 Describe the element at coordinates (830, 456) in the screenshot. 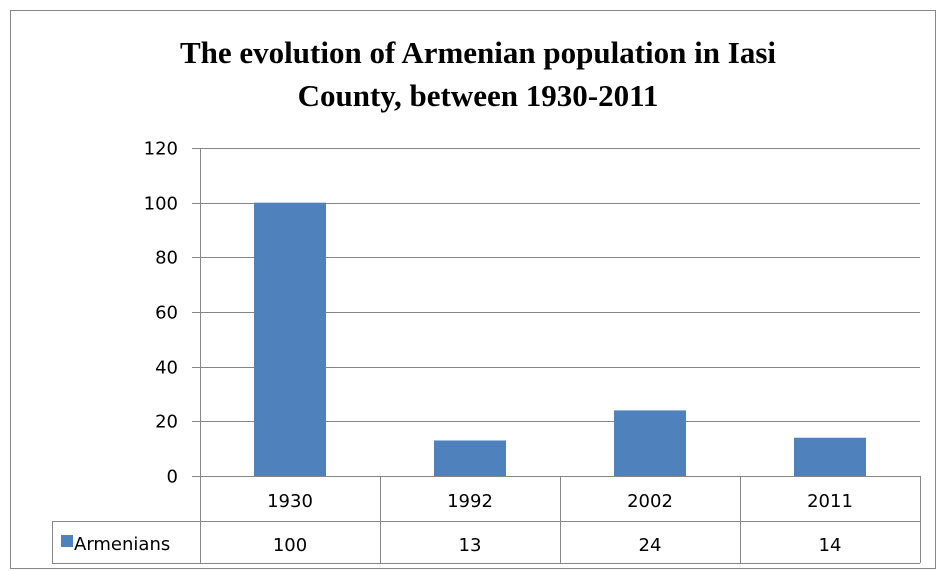

I see `bar-2011` at that location.